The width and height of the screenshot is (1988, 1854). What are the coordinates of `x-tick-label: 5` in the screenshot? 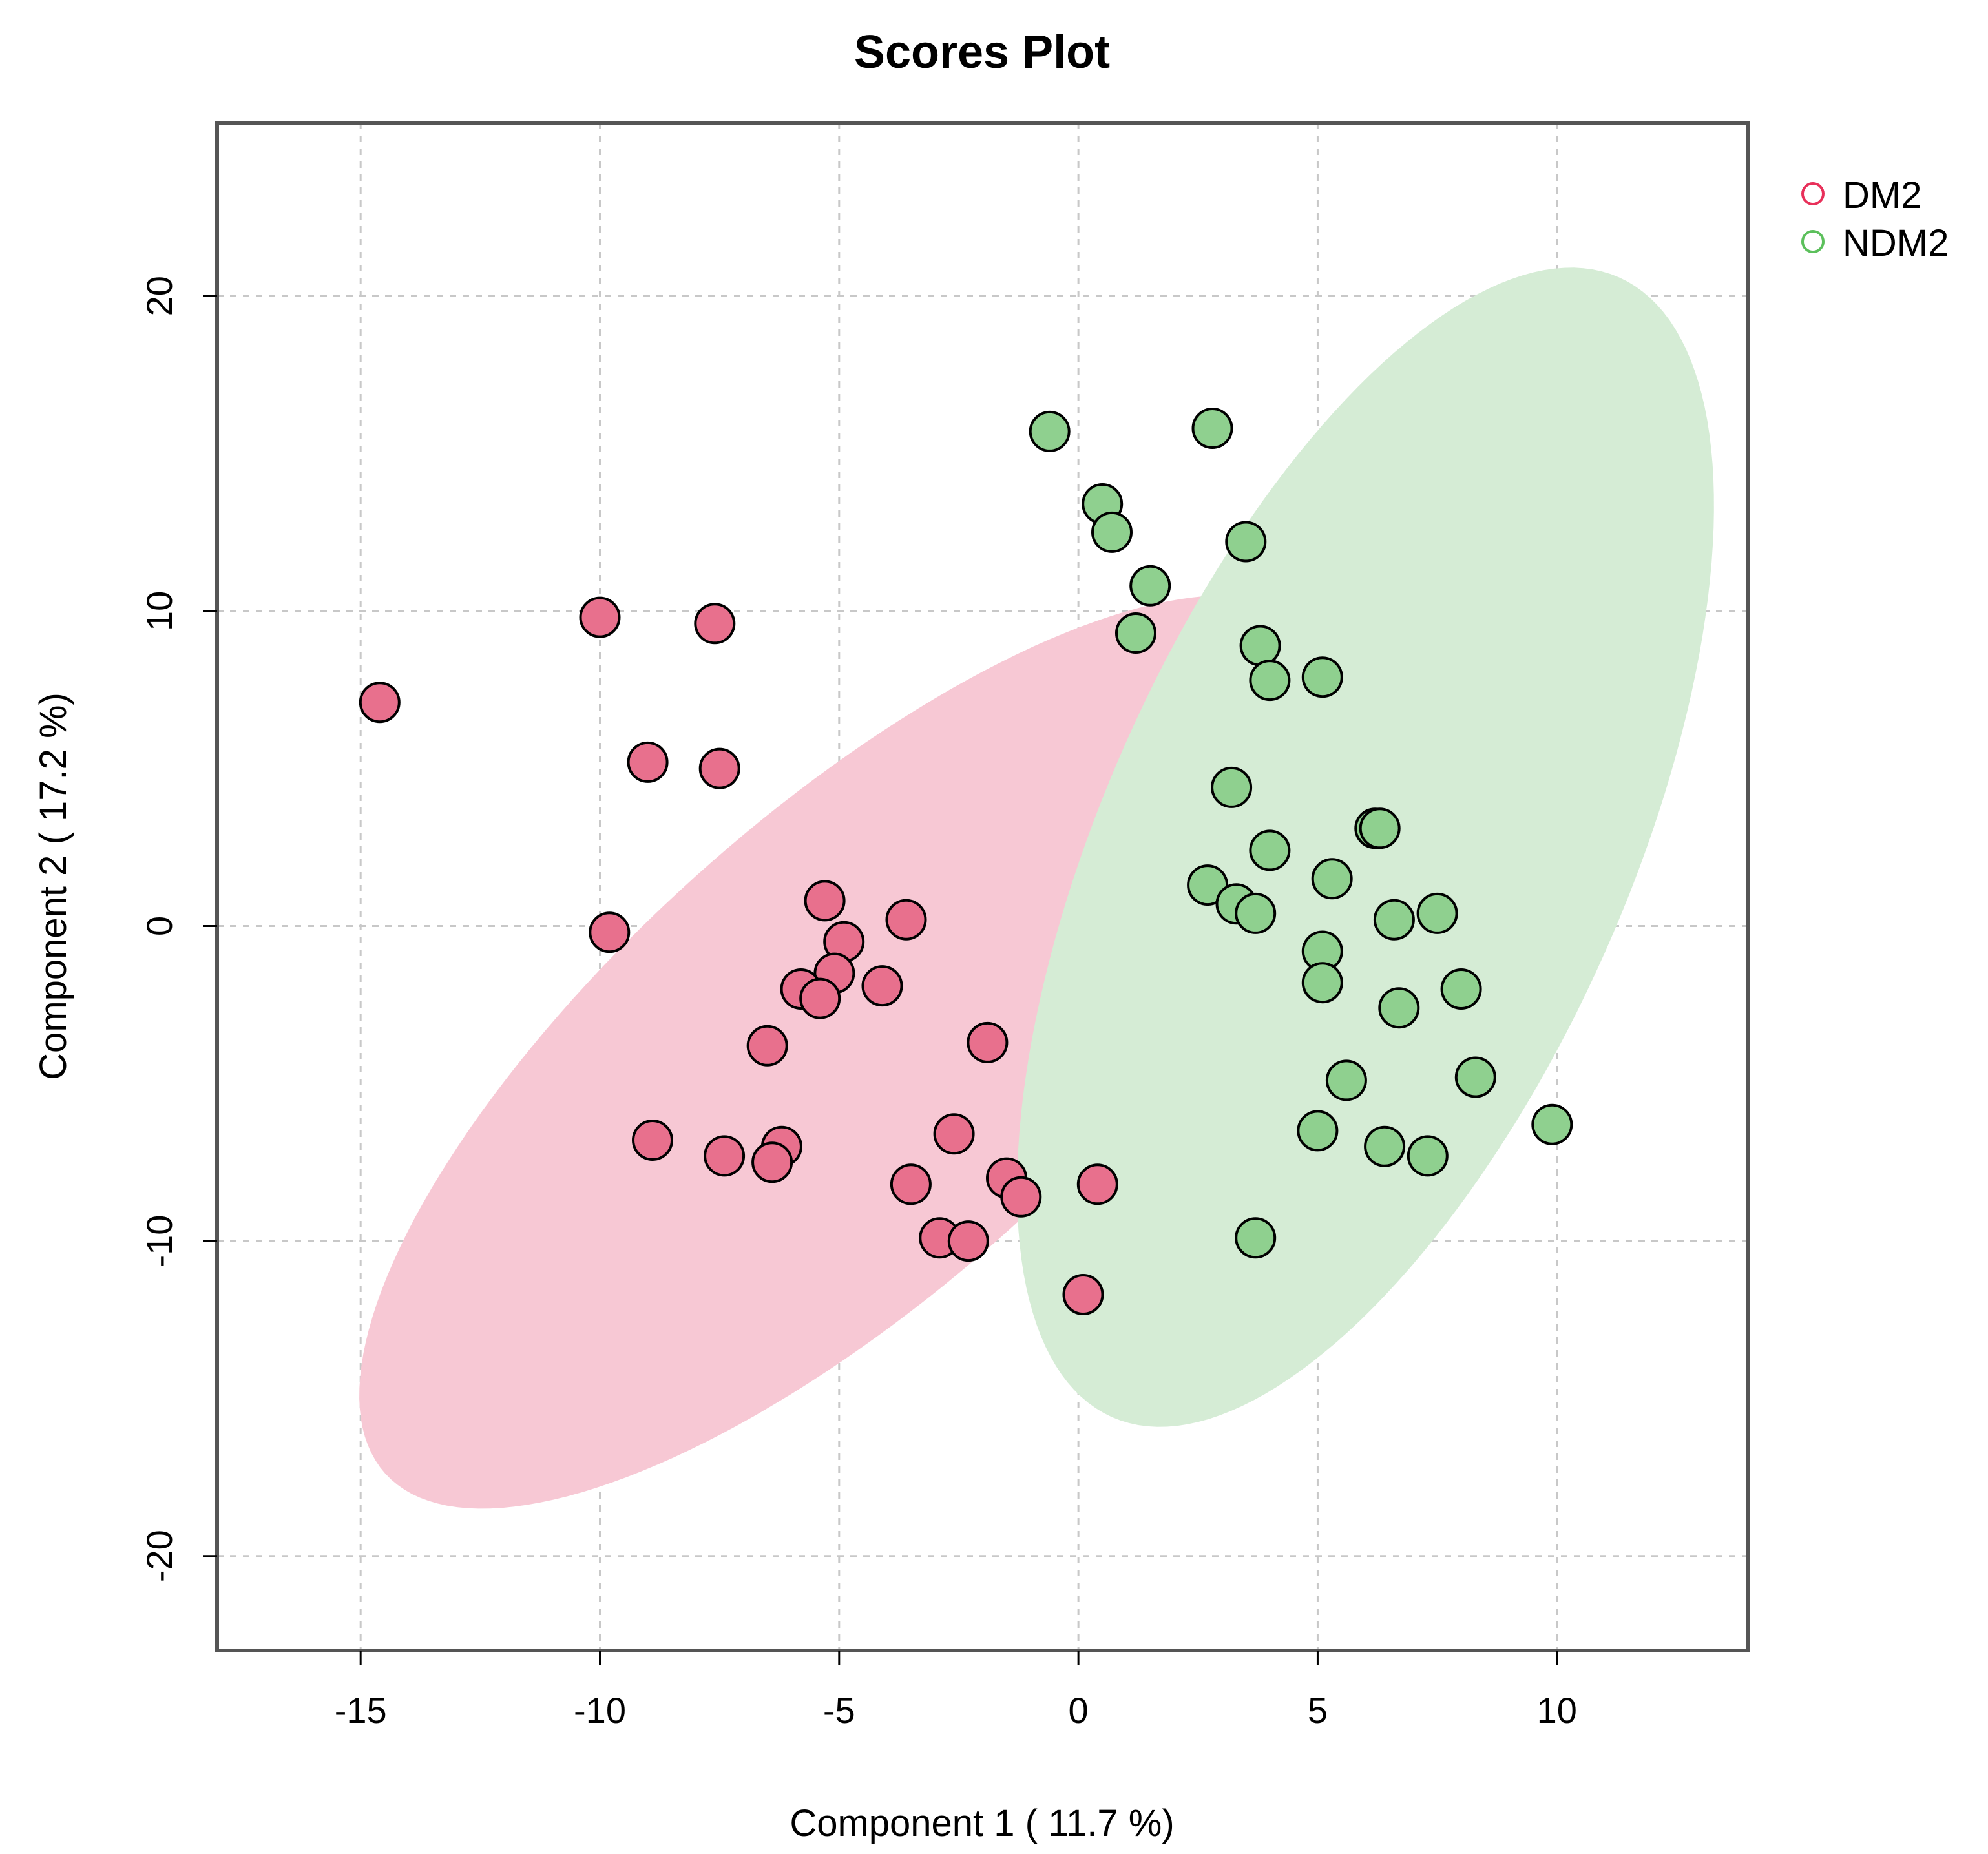 It's located at (1318, 1710).